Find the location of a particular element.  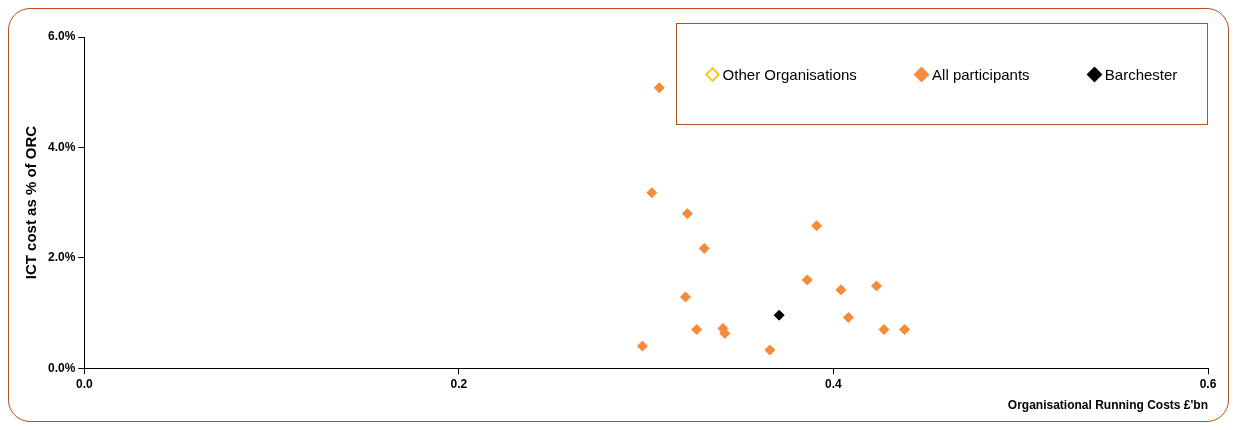

y-axis-title: ICT cost as % of ORC is located at coordinates (31, 202).